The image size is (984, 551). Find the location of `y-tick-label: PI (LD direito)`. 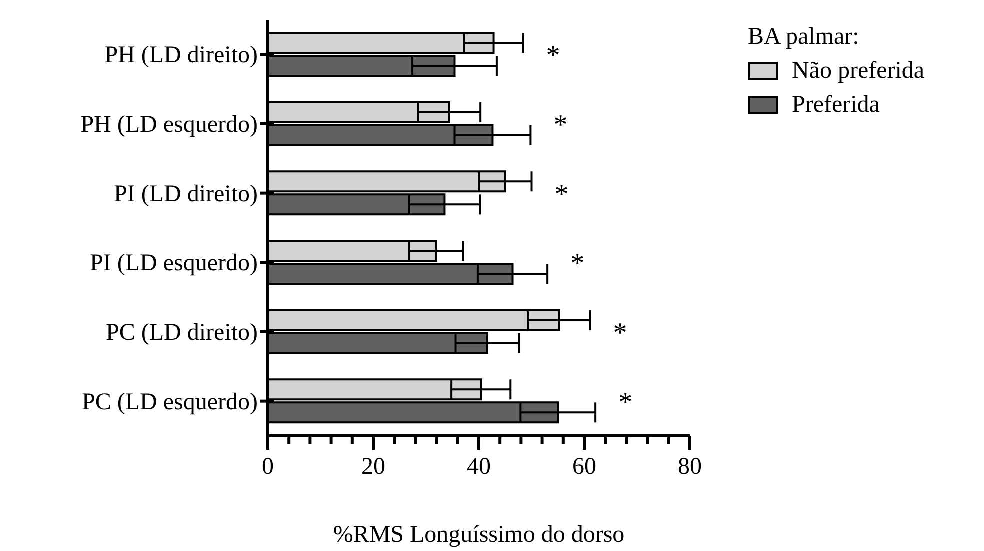

y-tick-label: PI (LD direito) is located at coordinates (186, 194).